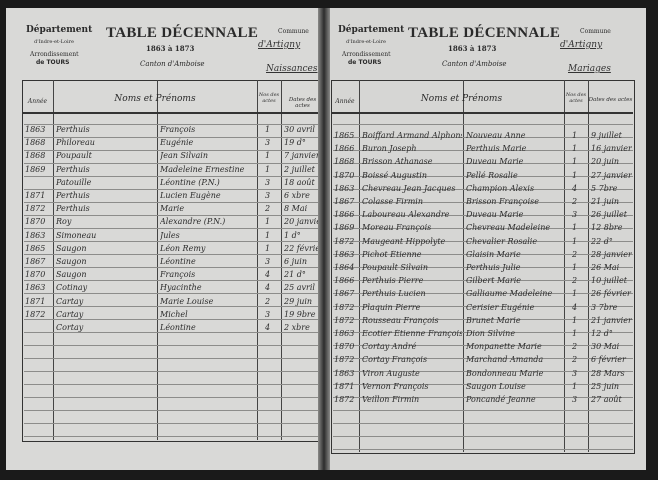 The image size is (658, 480). I want to click on row-given-name: Gilbert Marie, so click(494, 281).